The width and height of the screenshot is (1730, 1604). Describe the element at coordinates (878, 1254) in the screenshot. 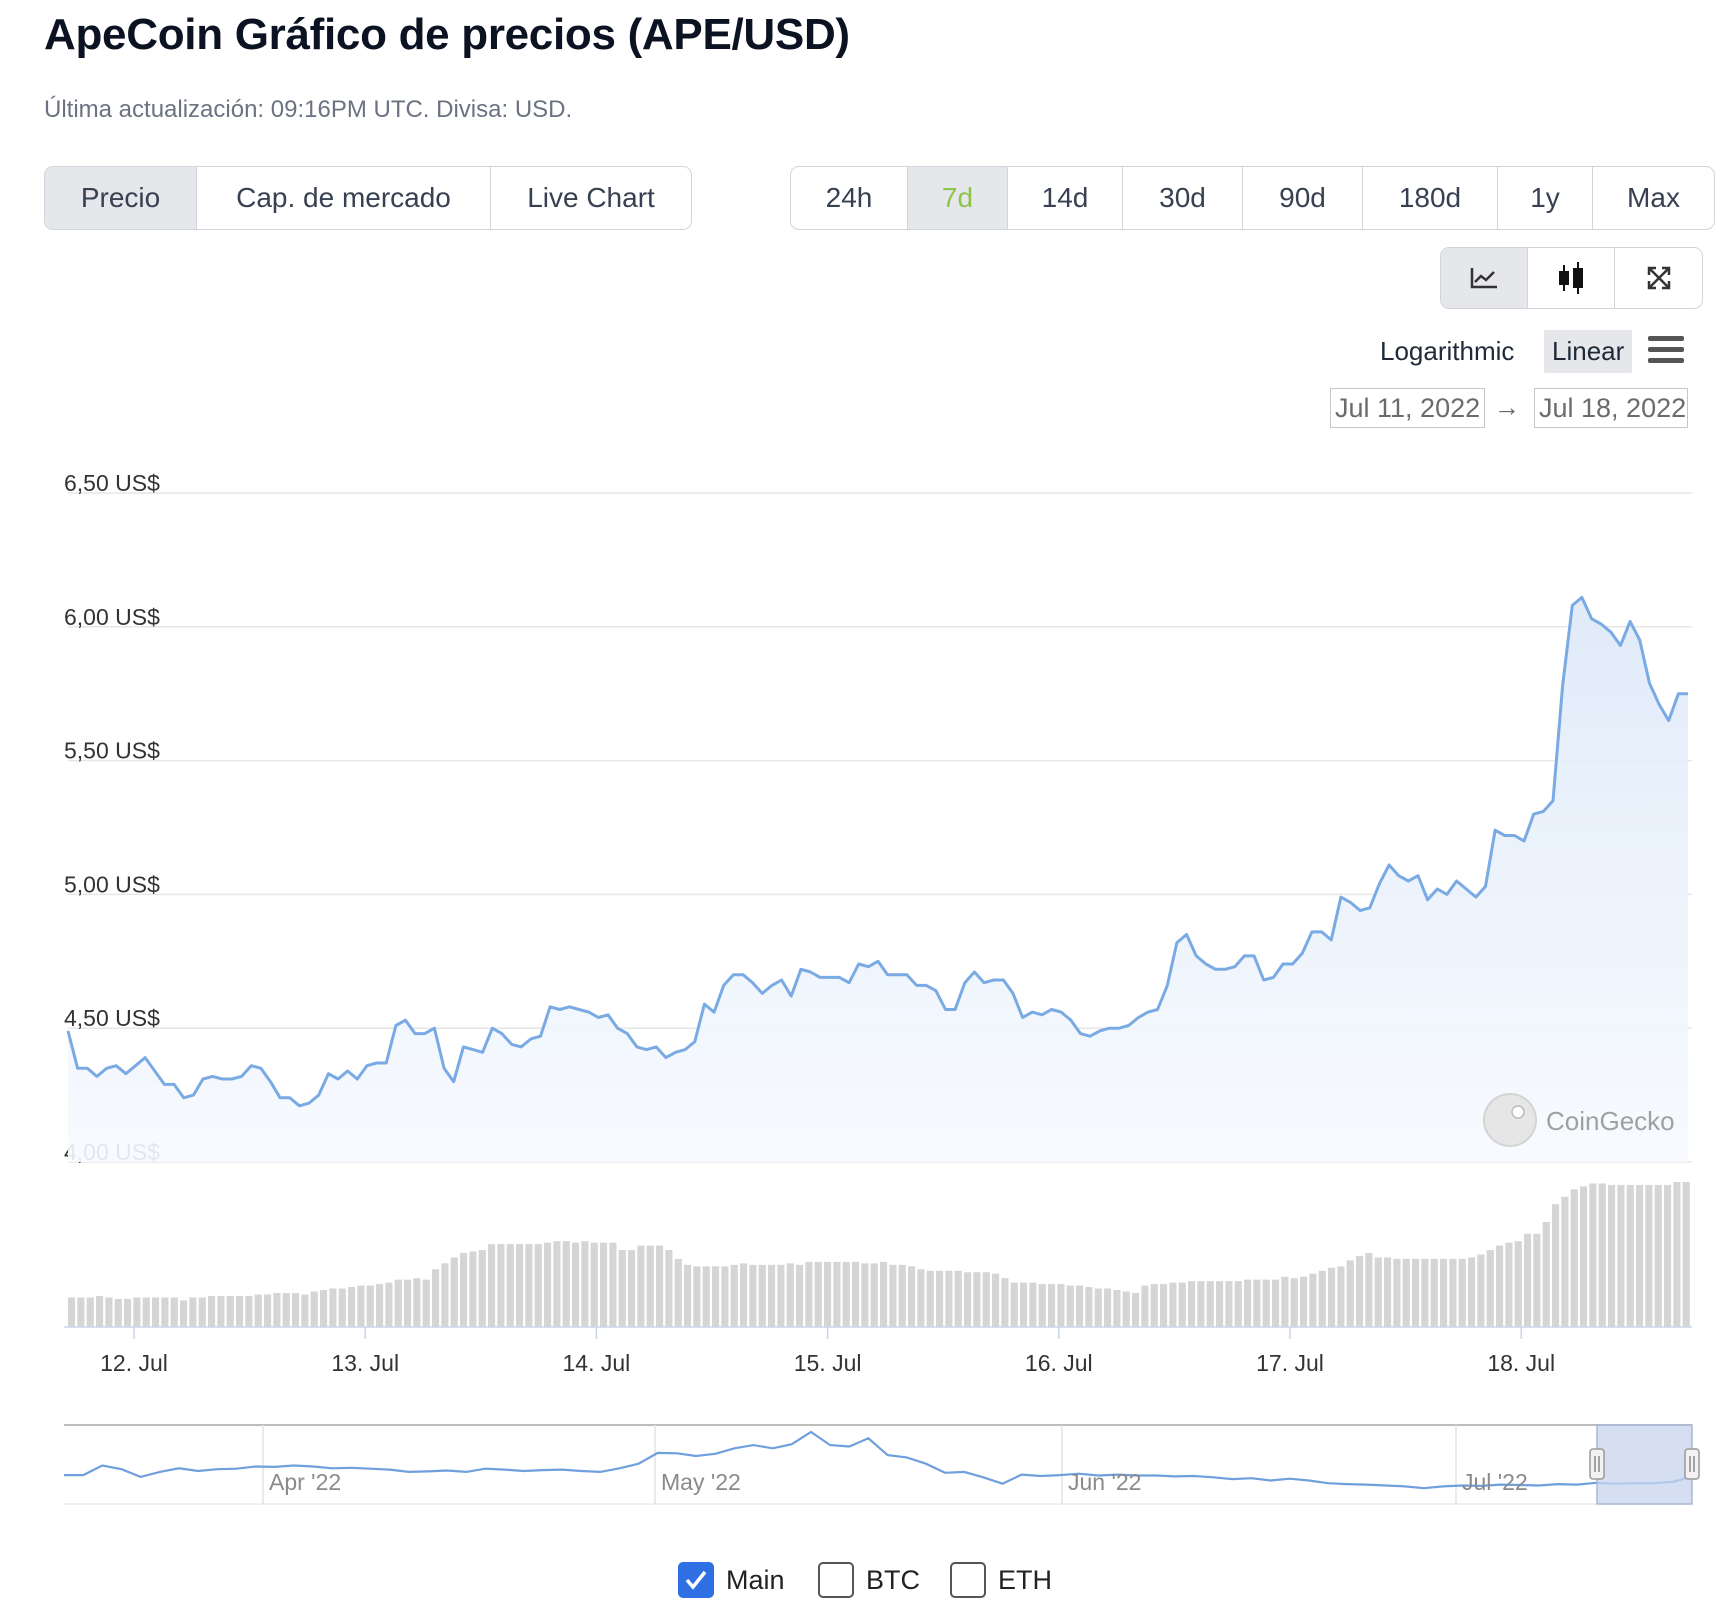

I see `volume-bars` at that location.